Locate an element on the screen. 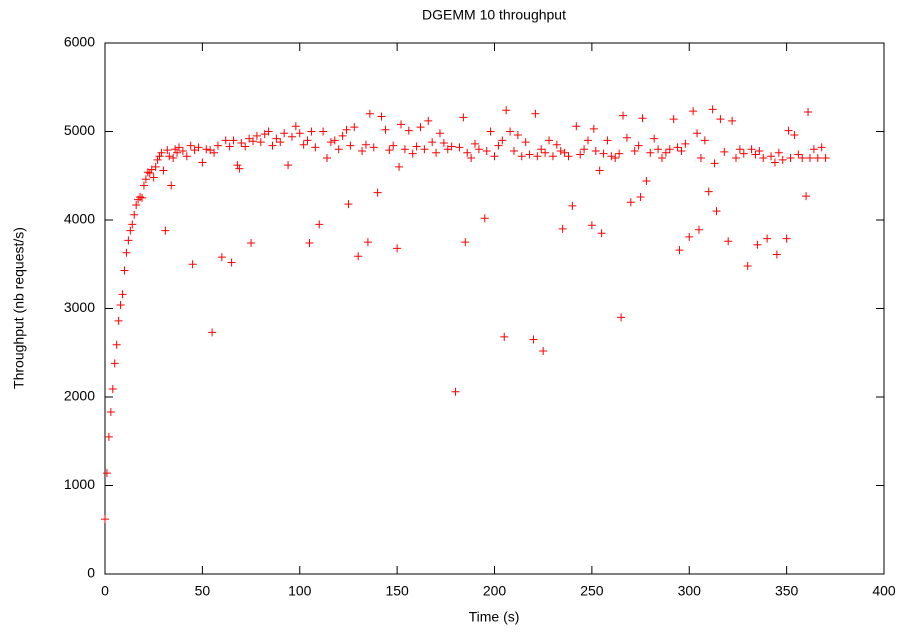 The image size is (906, 636). y-tick-label: 4000 is located at coordinates (79, 219).